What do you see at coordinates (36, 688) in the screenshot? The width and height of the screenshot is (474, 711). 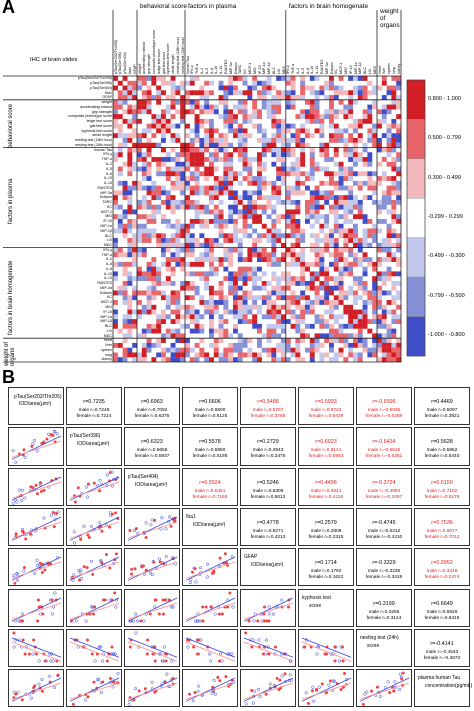 I see `scatter-cell` at bounding box center [36, 688].